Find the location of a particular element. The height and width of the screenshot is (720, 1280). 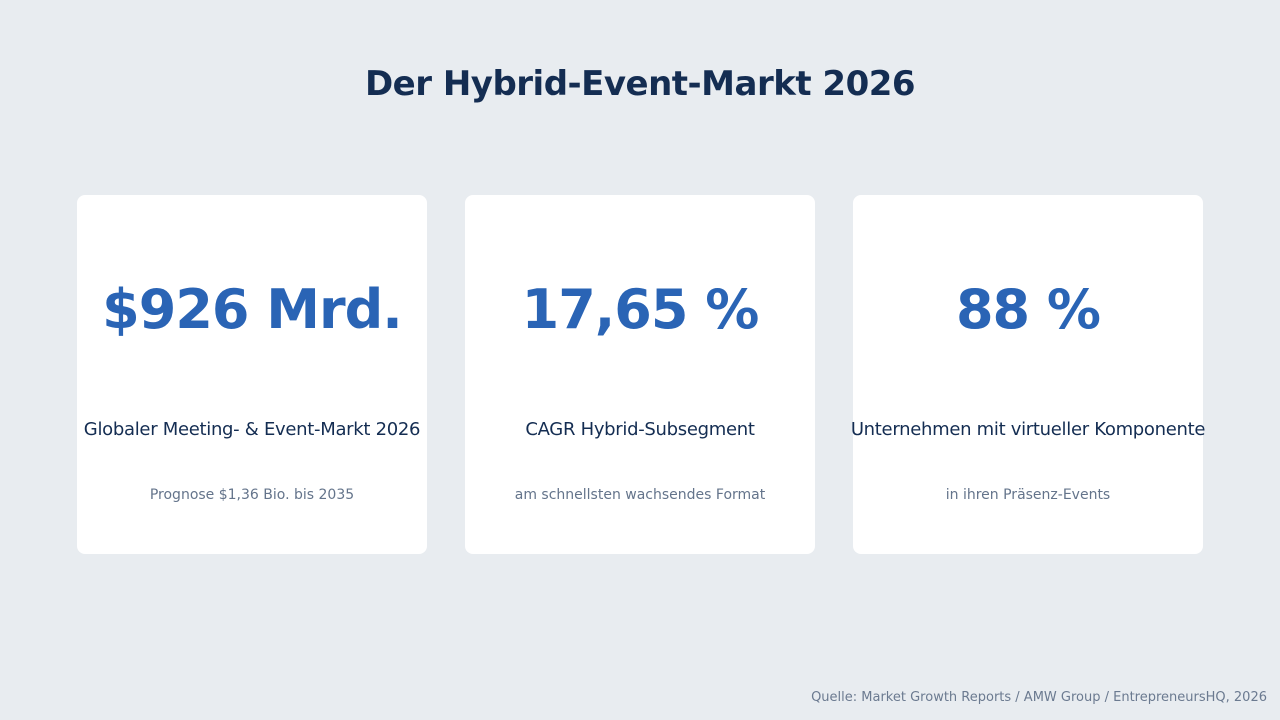

stat-value: 88 % is located at coordinates (1028, 309).